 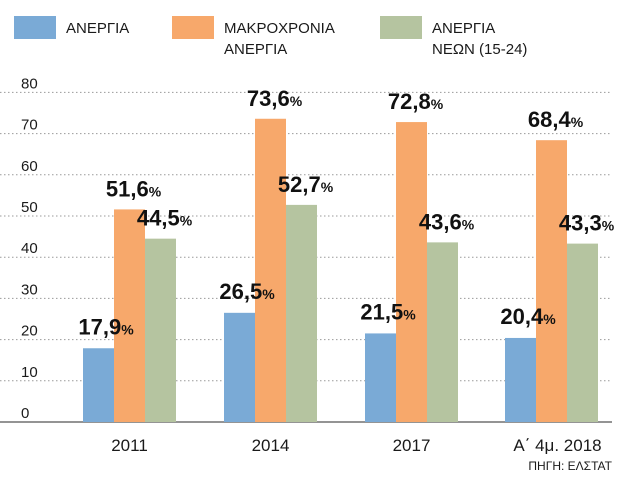 I want to click on data-label-s2-2: 73,6%, so click(x=275, y=98).